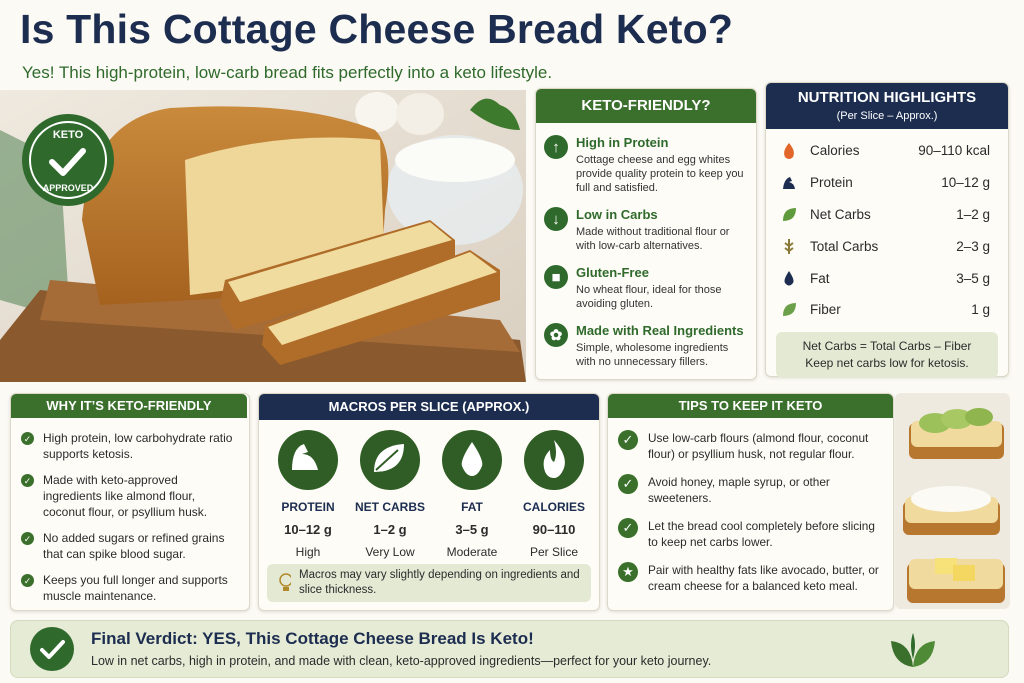 The width and height of the screenshot is (1024, 683). Describe the element at coordinates (377, 29) in the screenshot. I see `title: Is This Cottage Cheese Bread Keto?` at that location.